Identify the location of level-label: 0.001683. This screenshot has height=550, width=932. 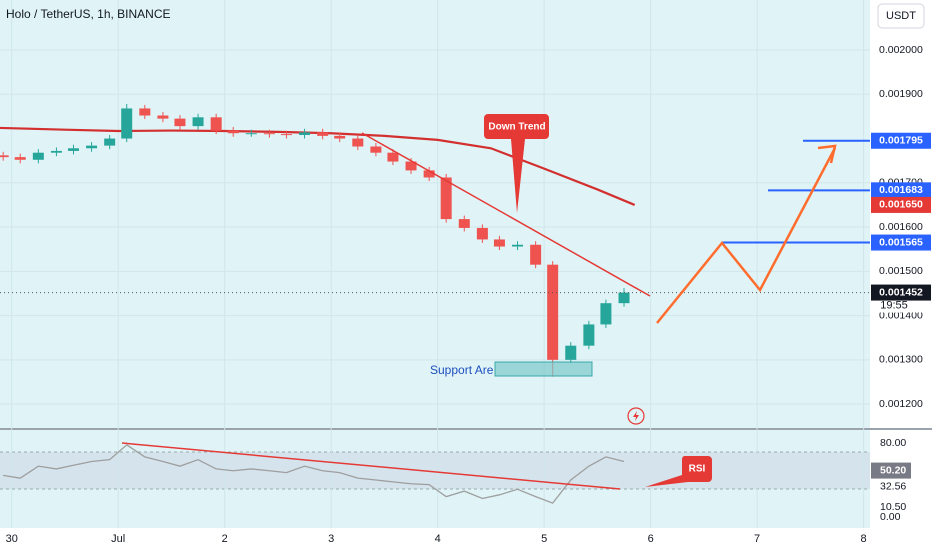
(901, 190).